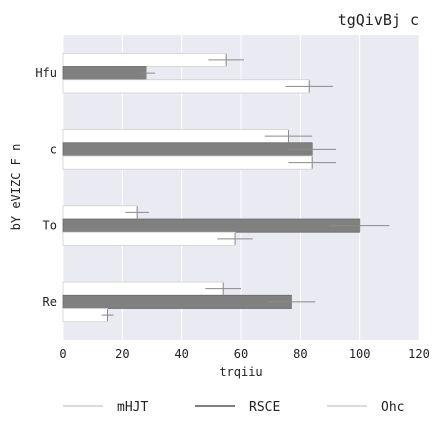 The image size is (444, 444). I want to click on legend: mHJT RSCE Ohc, so click(233, 407).